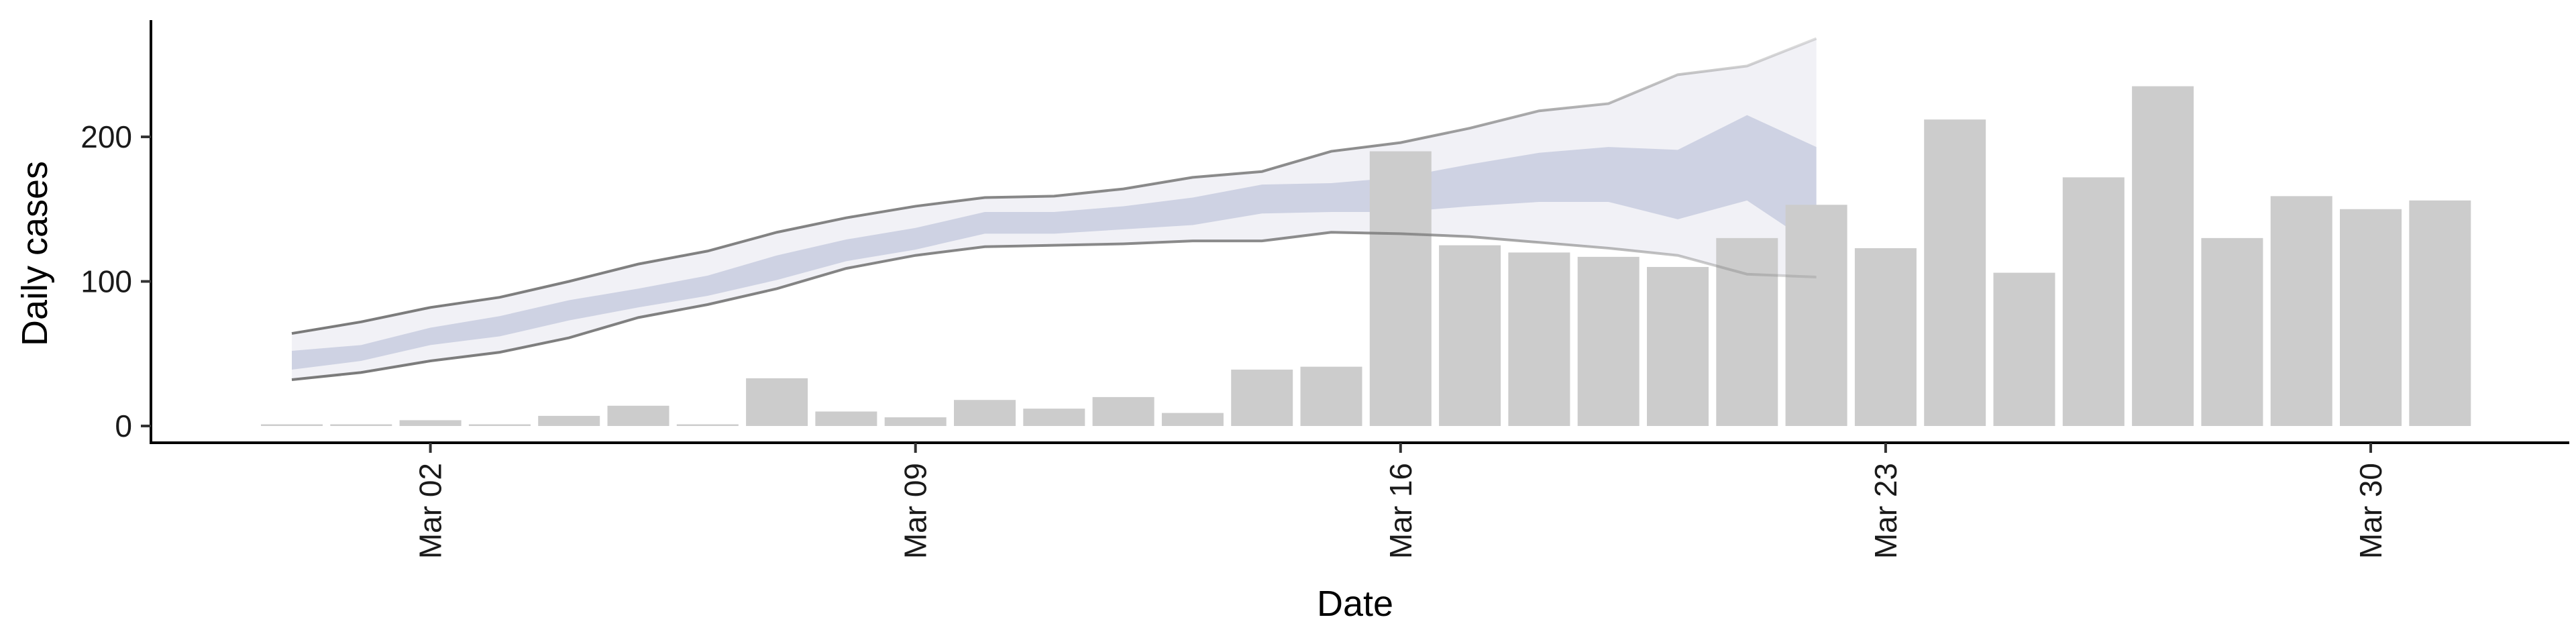  I want to click on y-tick-label: 200, so click(106, 136).